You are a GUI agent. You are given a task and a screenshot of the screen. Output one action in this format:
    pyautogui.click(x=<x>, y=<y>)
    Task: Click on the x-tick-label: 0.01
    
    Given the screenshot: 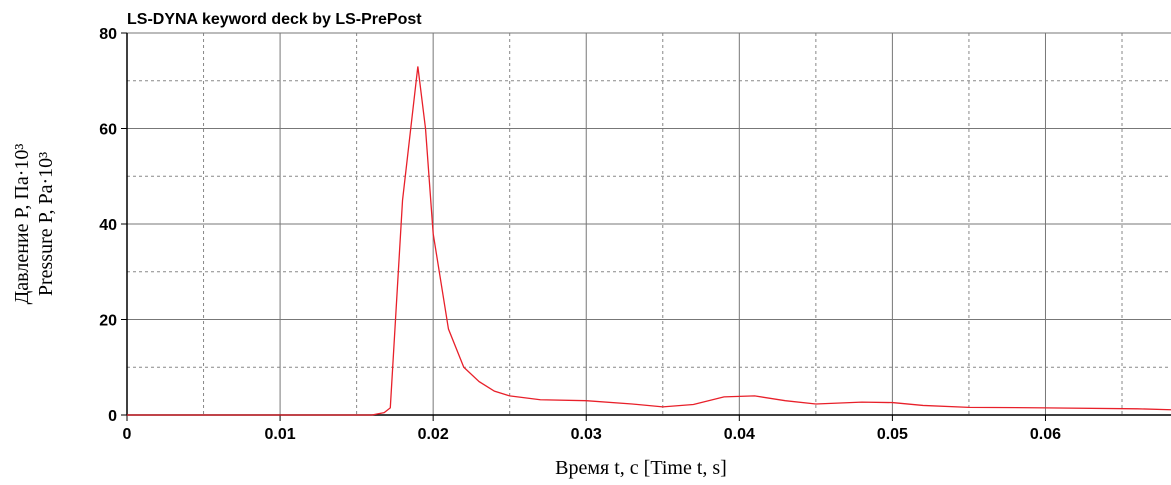 What is the action you would take?
    pyautogui.click(x=280, y=434)
    